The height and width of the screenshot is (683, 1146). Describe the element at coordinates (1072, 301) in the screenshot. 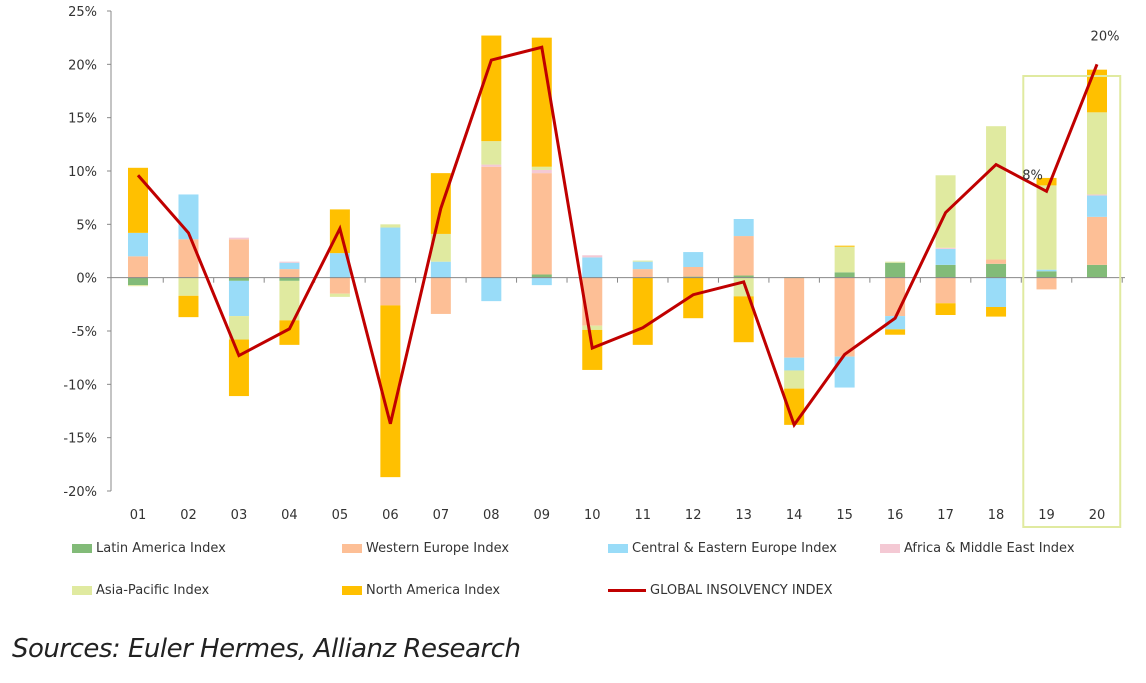

I see `highlight-box` at that location.